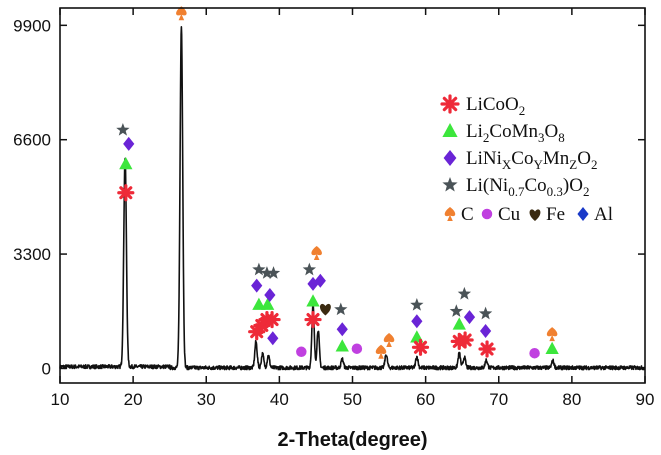 The width and height of the screenshot is (661, 455). Describe the element at coordinates (450, 130) in the screenshot. I see `triangle-legend-icon` at that location.